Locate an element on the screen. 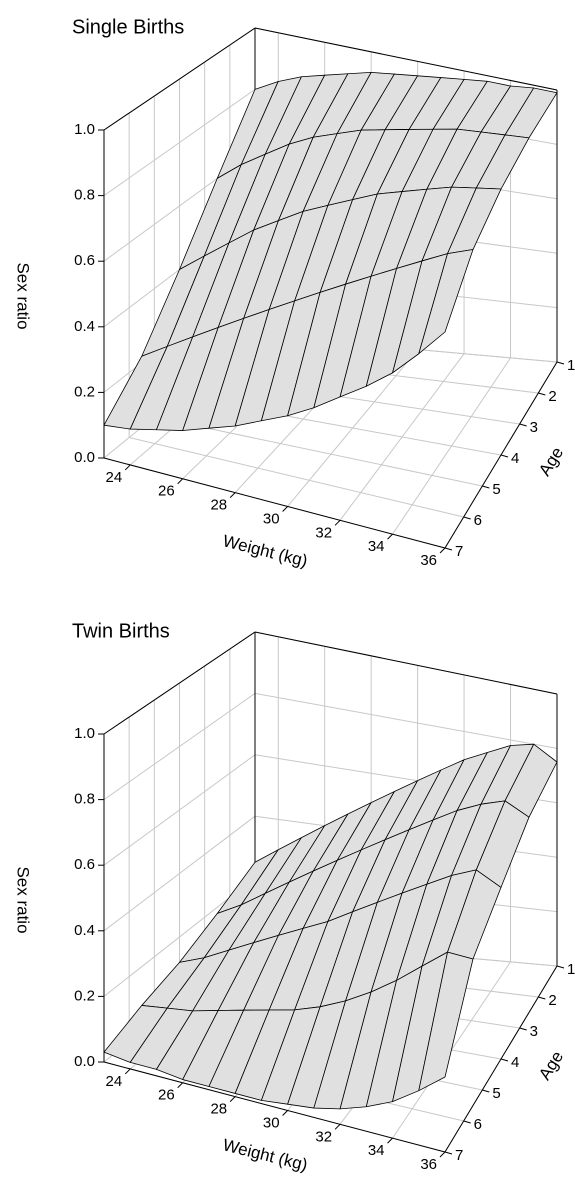 The height and width of the screenshot is (1178, 575). chart-title: Single Births is located at coordinates (128, 27).